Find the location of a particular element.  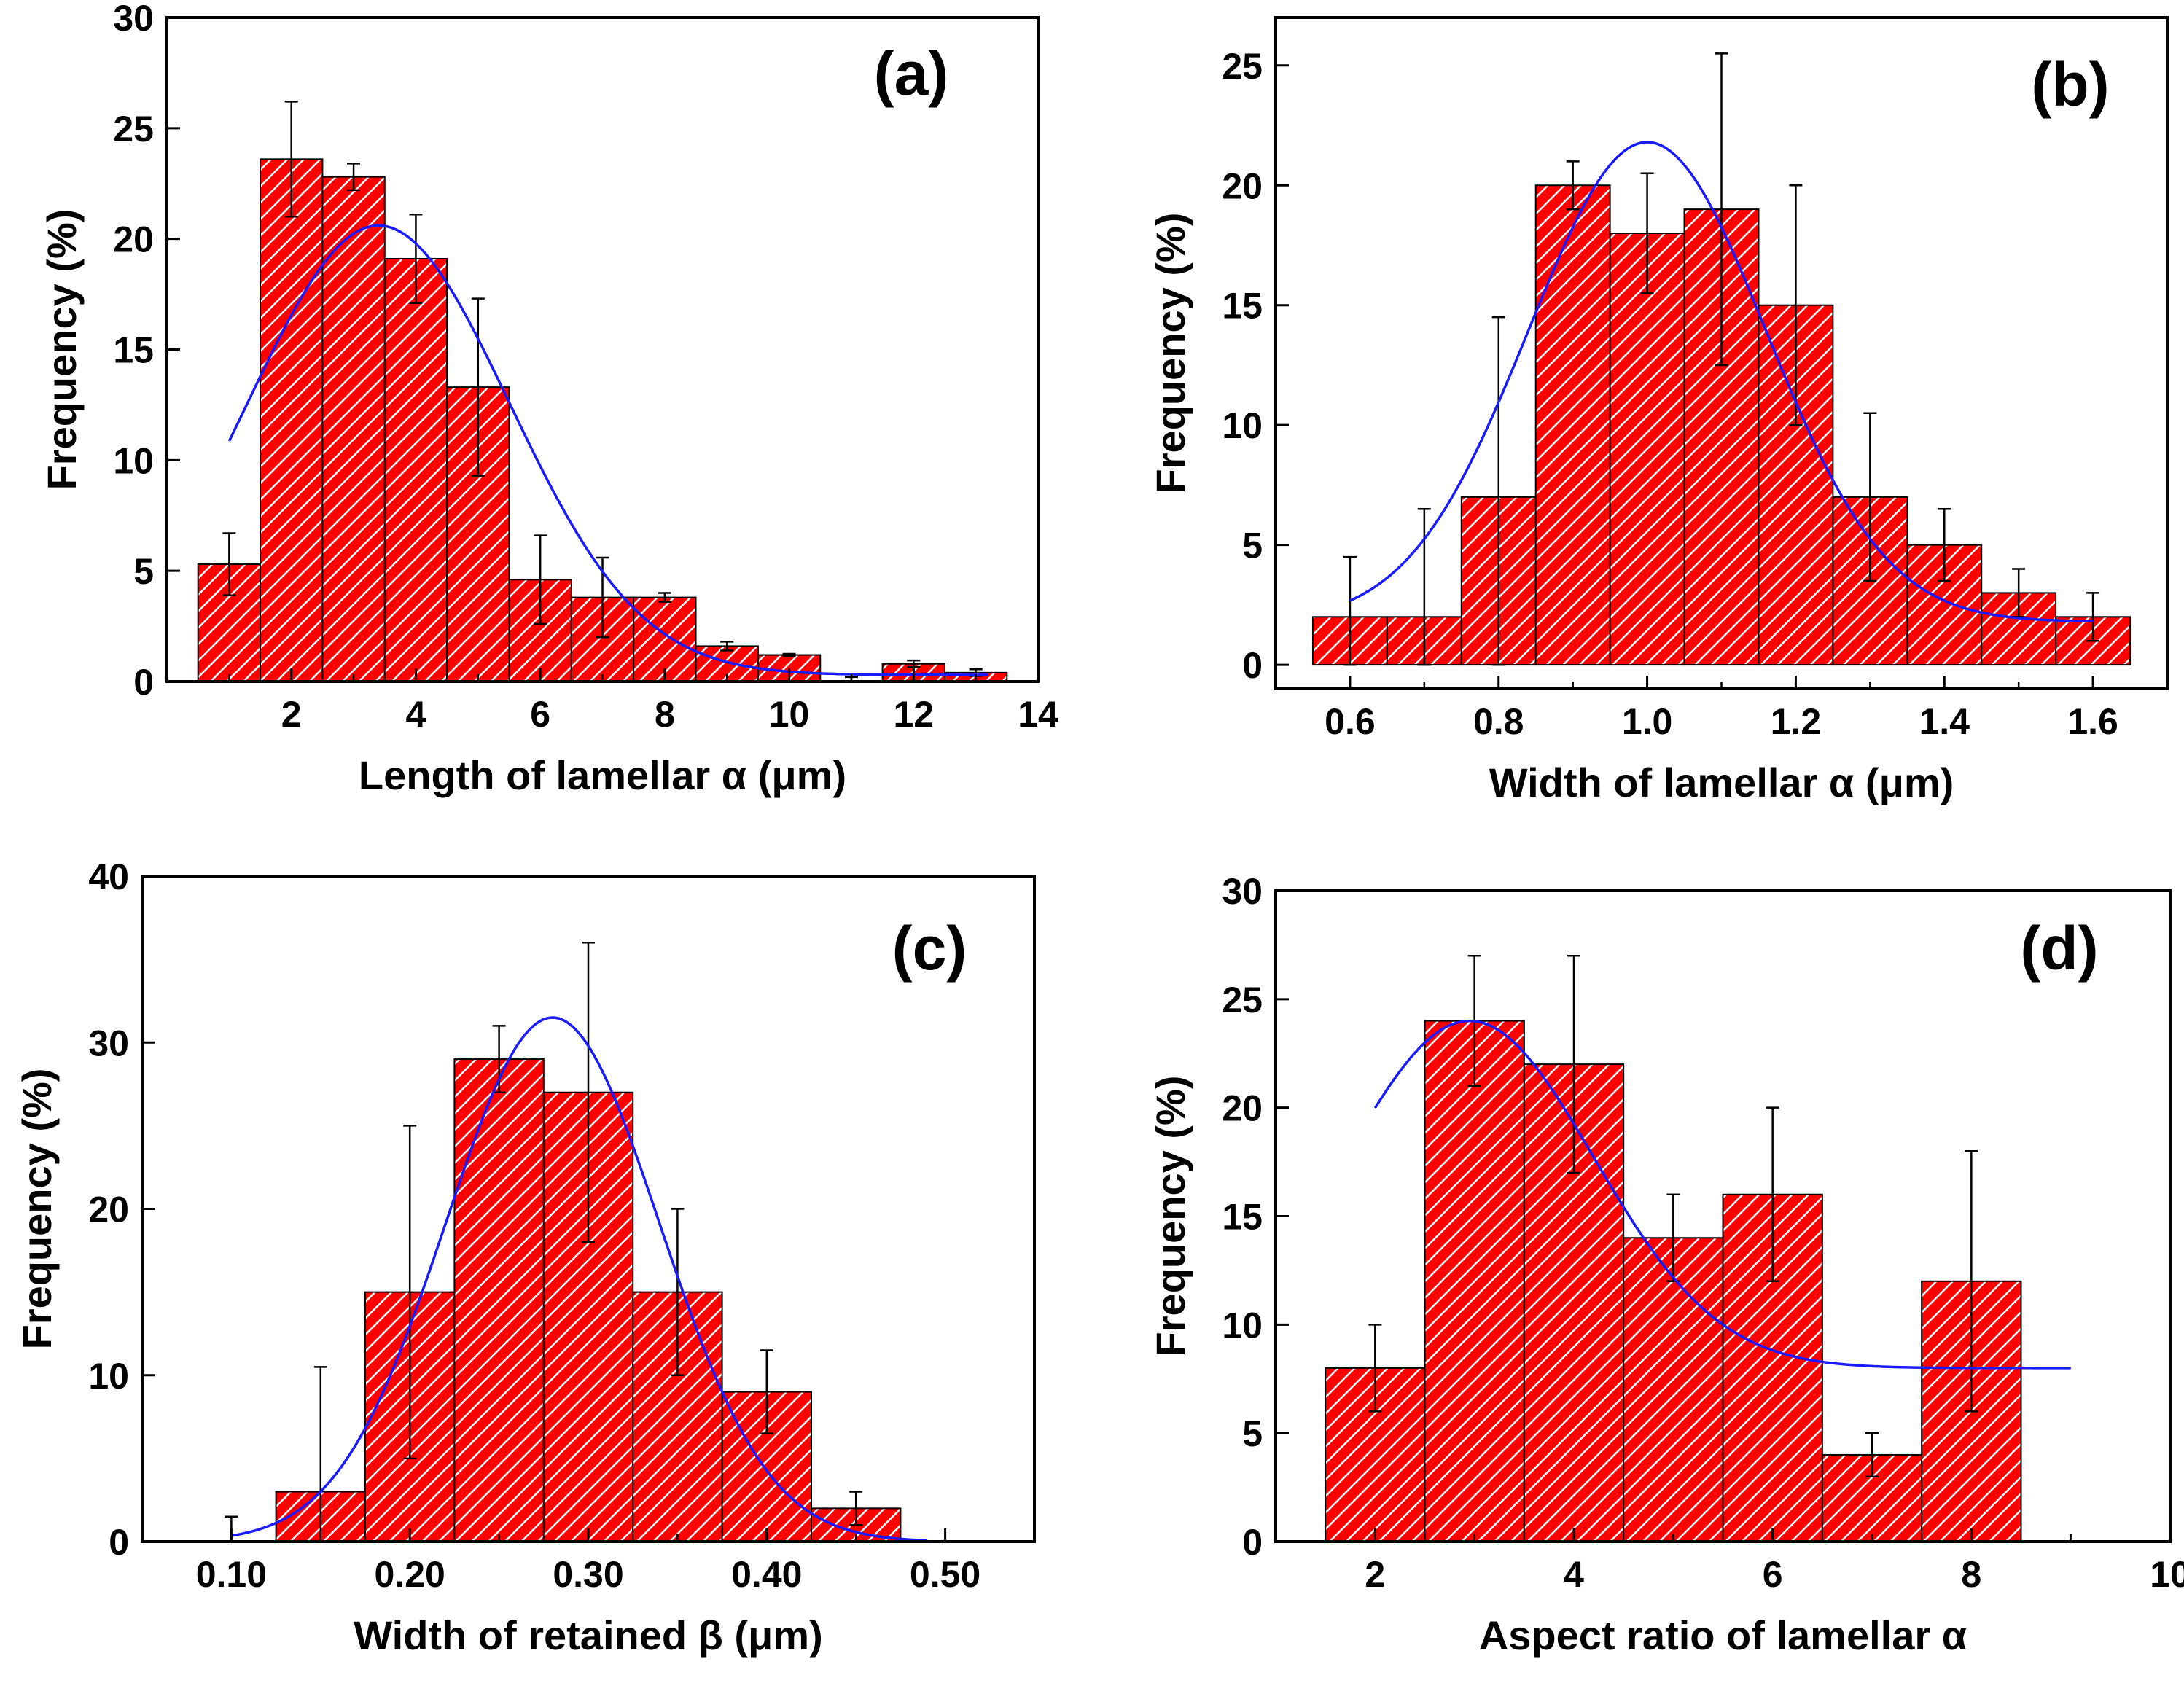

panel-a-y-tick-label-0: 0 is located at coordinates (143, 682).